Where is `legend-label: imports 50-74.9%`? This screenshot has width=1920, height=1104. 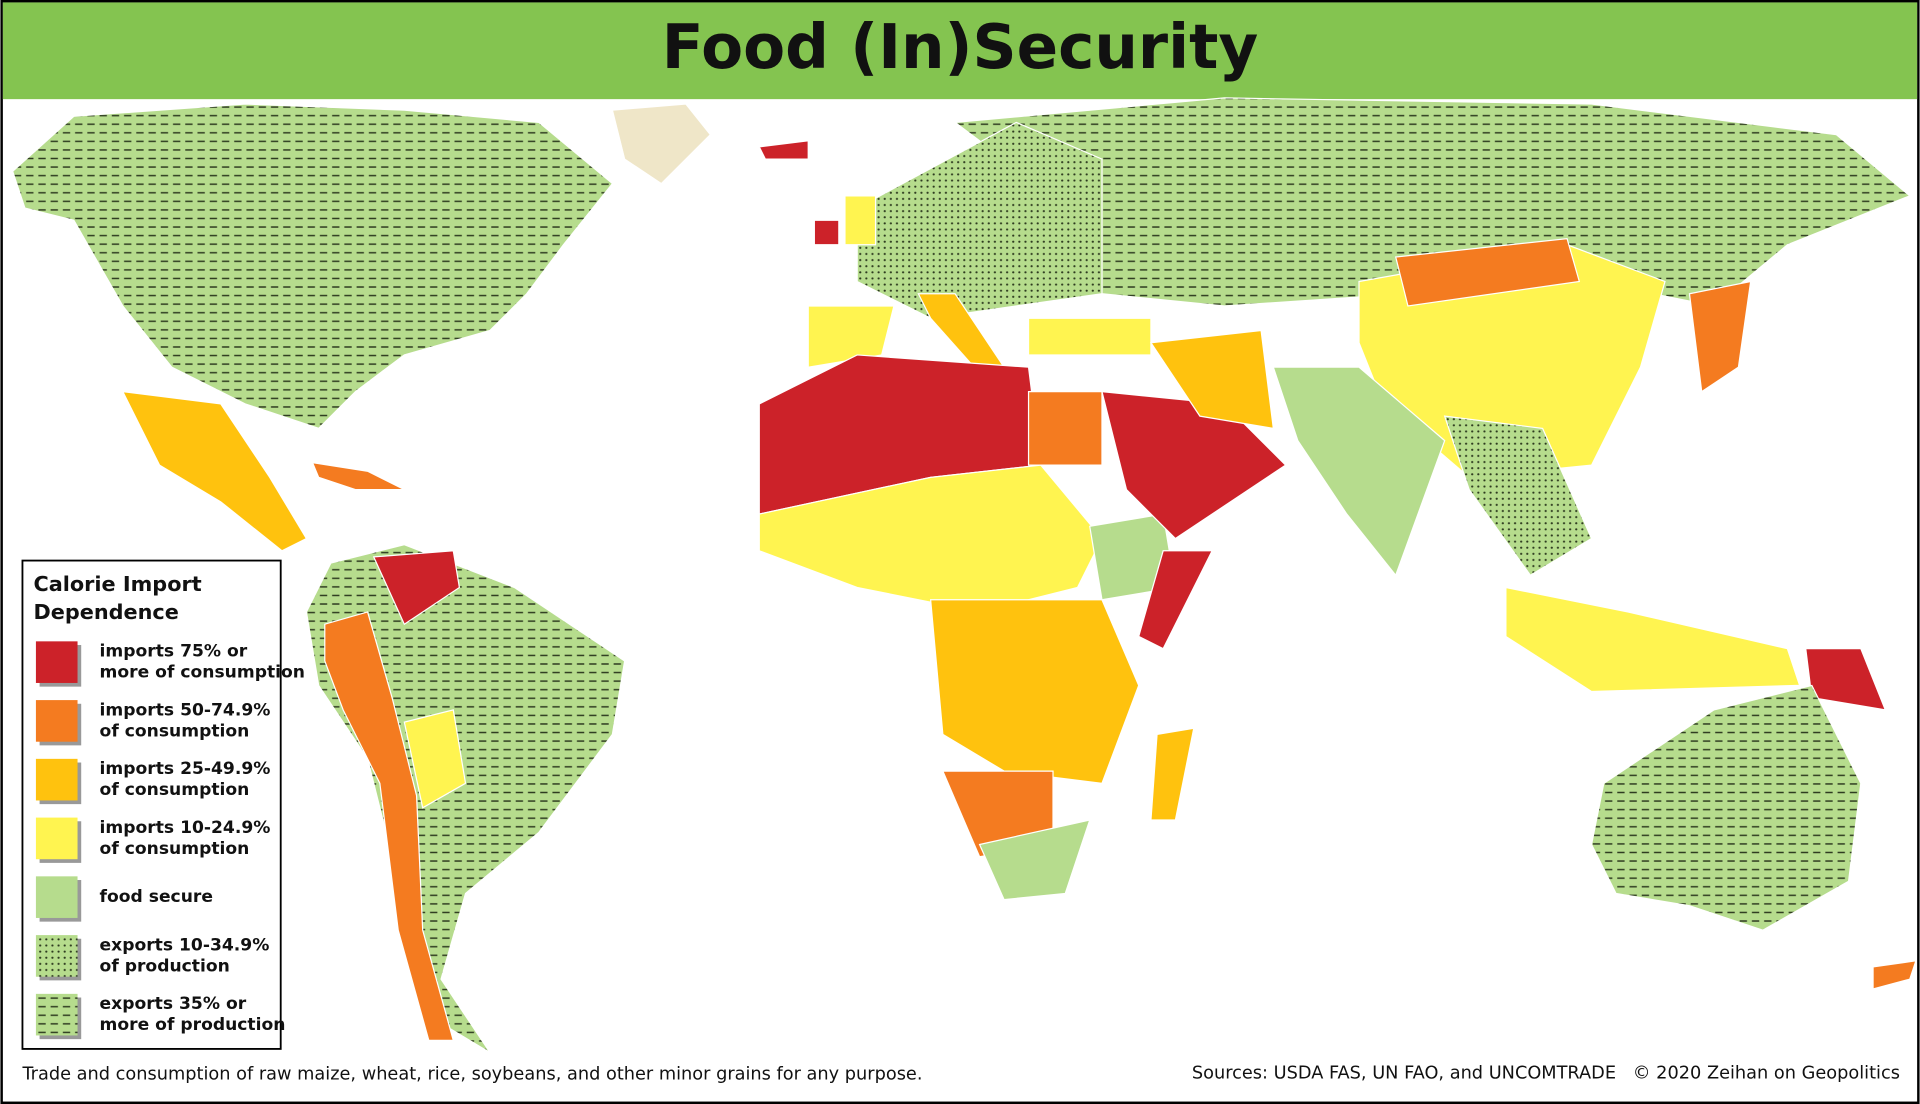 legend-label: imports 50-74.9% is located at coordinates (185, 711).